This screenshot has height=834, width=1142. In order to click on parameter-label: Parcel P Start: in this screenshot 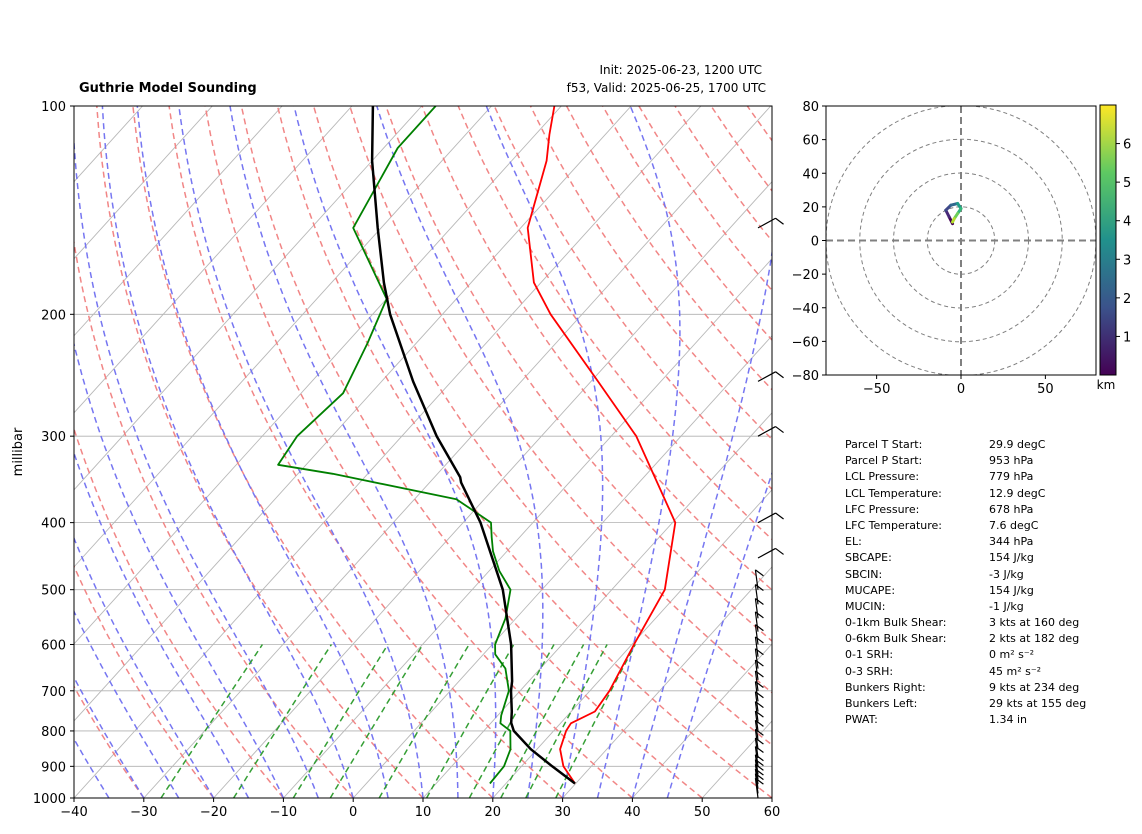, I will do `click(884, 461)`.